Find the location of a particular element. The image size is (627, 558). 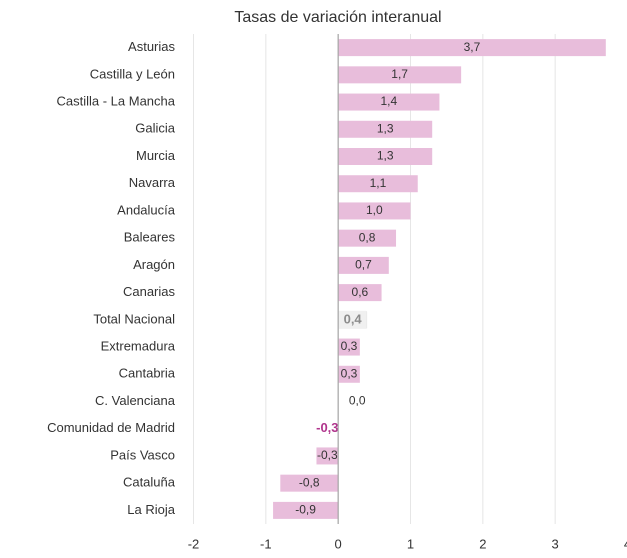

value-label: 1,4 is located at coordinates (388, 101).